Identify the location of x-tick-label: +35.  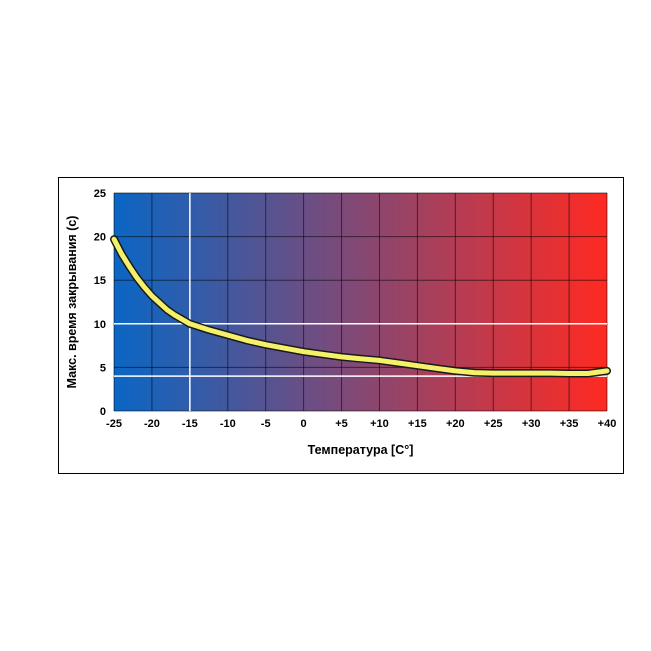
(569, 424).